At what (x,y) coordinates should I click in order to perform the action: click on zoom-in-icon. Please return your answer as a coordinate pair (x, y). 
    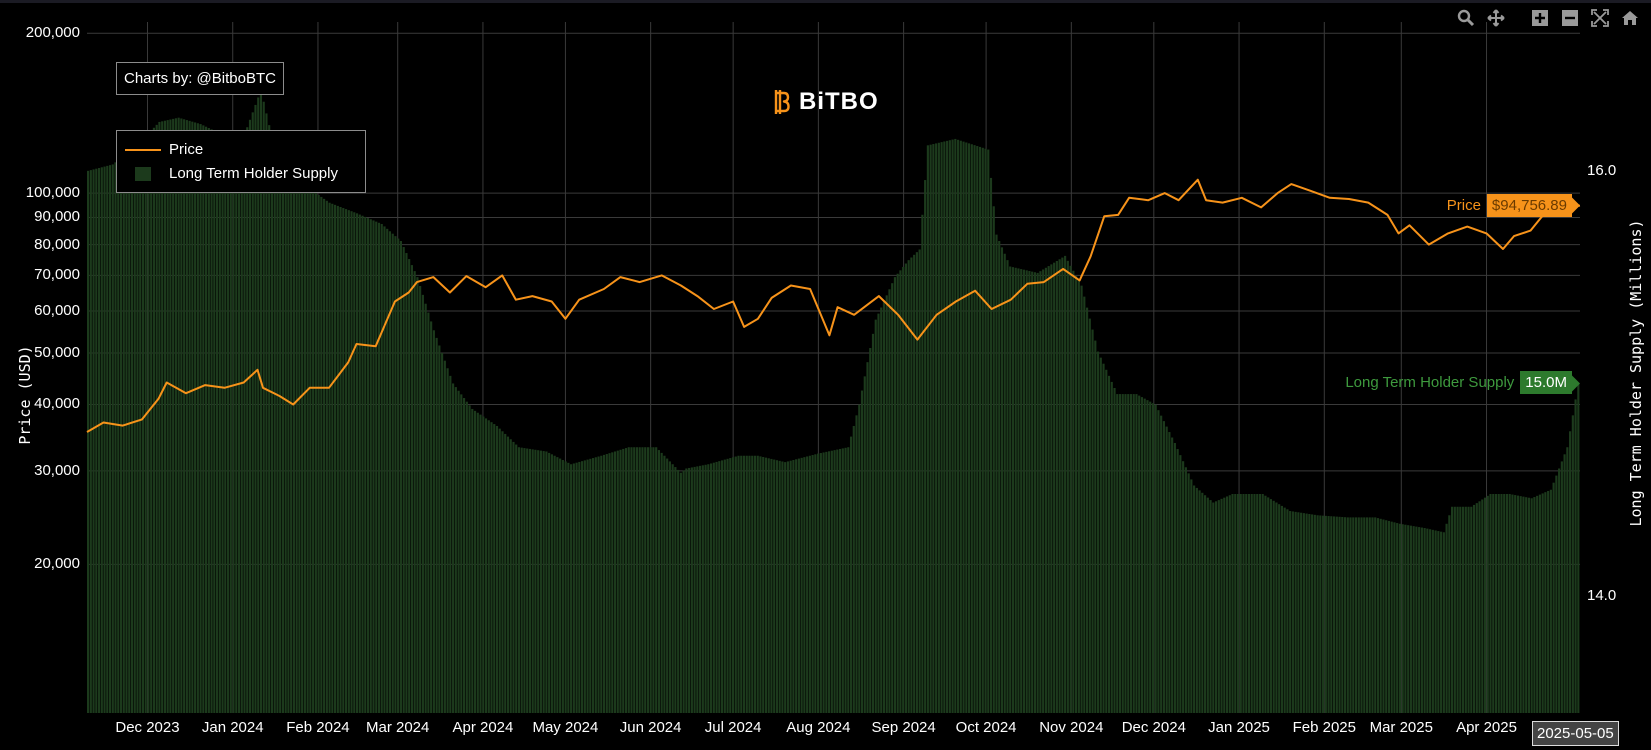
    Looking at the image, I should click on (1540, 18).